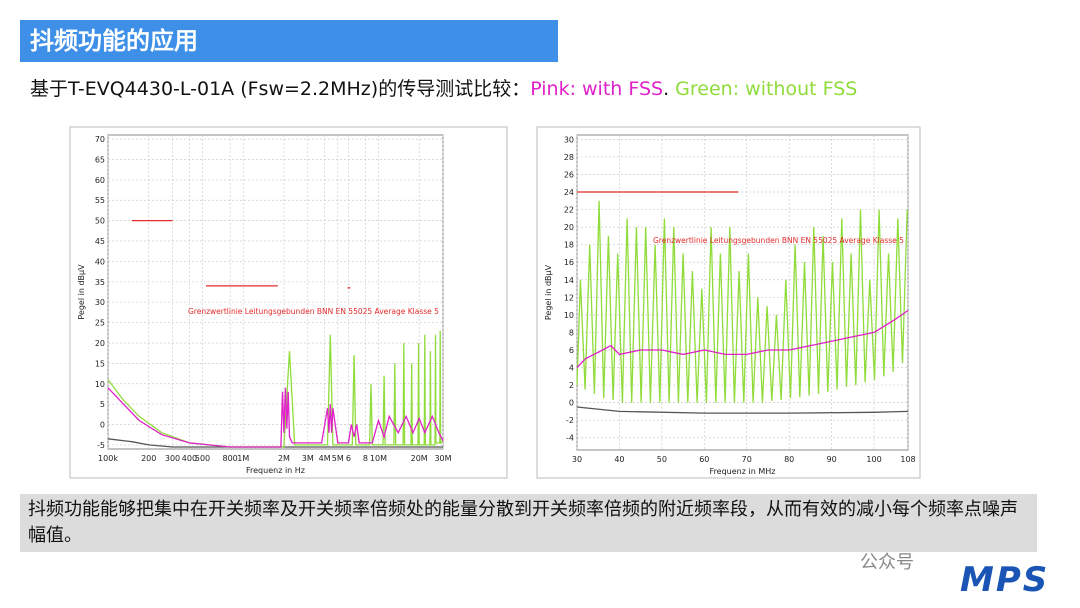 This screenshot has height=608, width=1080. I want to click on x-tick-label: 3M, so click(308, 458).